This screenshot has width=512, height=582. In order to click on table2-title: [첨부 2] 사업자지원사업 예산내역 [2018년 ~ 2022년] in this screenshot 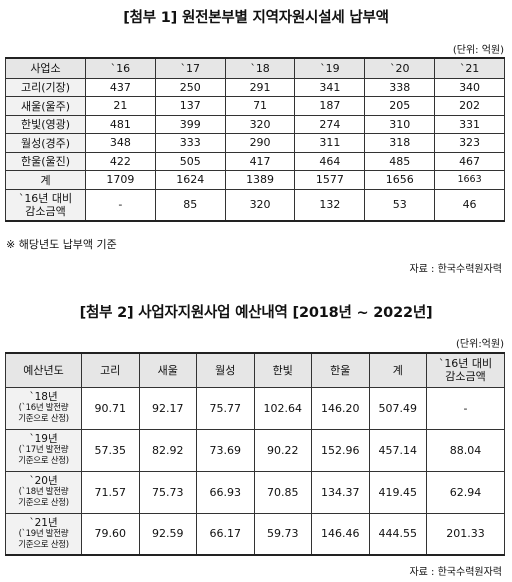, I will do `click(256, 313)`.